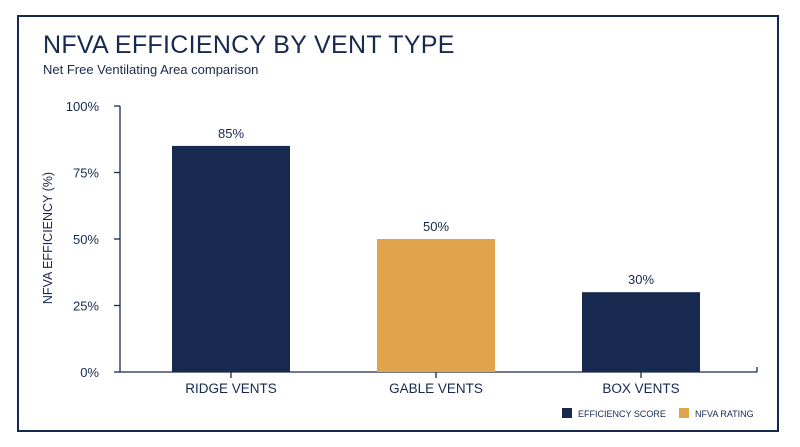  I want to click on y-tick-label: 25%, so click(86, 306).